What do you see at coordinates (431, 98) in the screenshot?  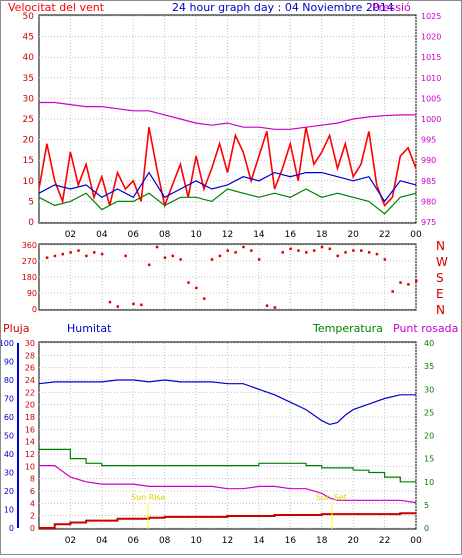 I see `pressure-ytick-label: 1005` at bounding box center [431, 98].